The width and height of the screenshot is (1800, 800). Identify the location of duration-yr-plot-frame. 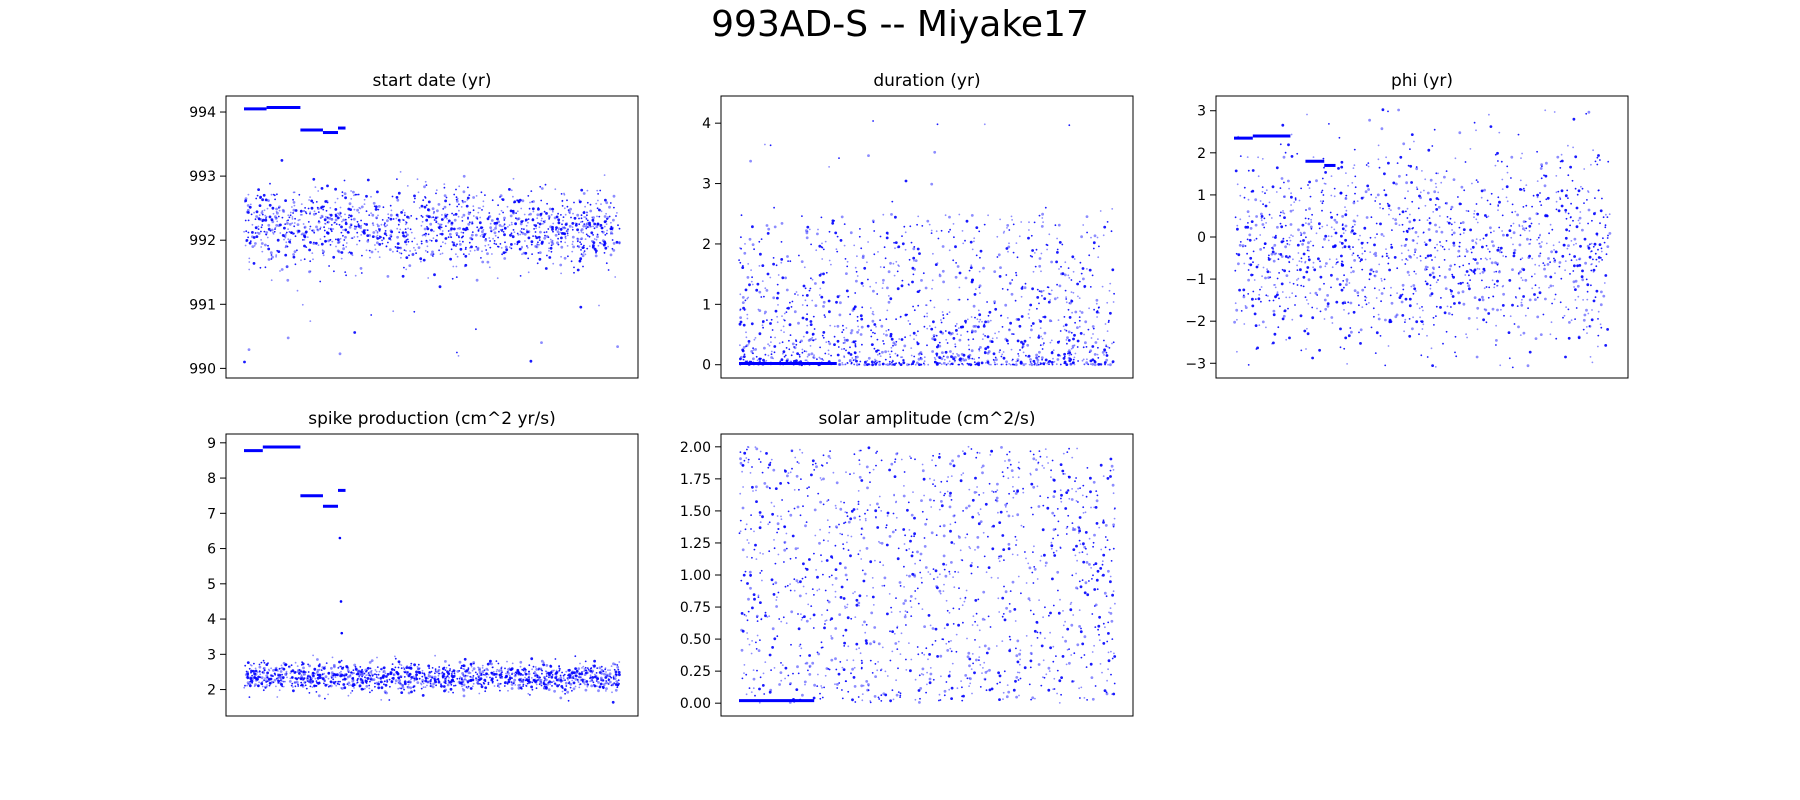
(927, 237).